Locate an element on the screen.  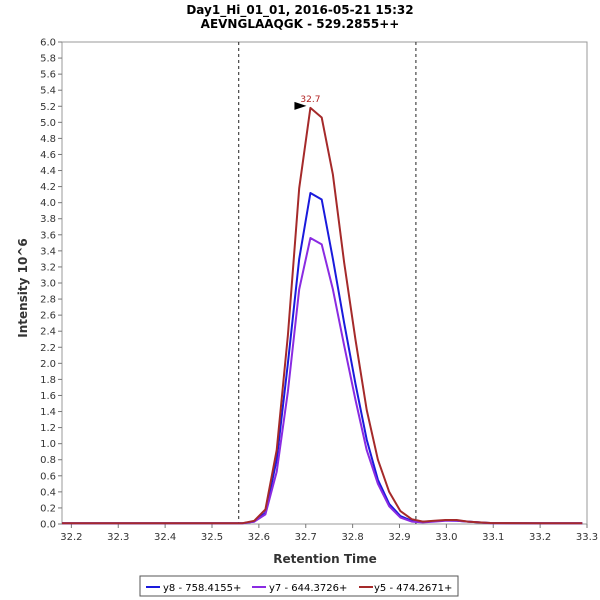
x-tick-label: 32.2 is located at coordinates (71, 537).